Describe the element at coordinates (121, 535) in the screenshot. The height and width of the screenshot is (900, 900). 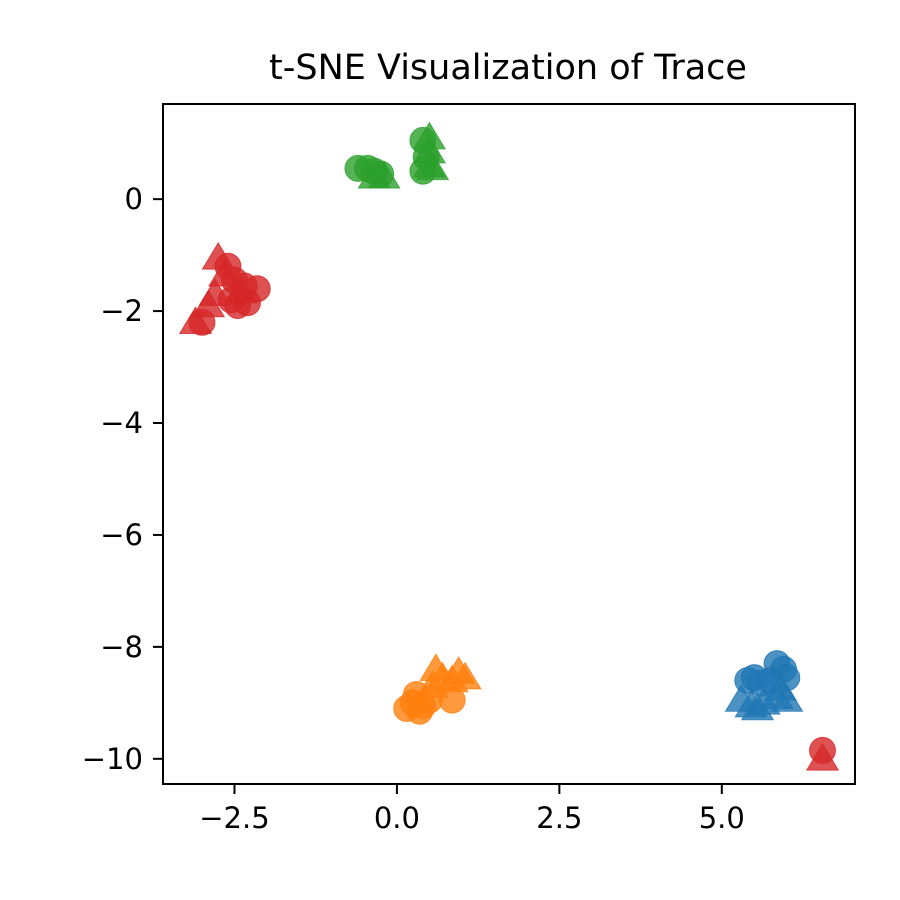
I see `y-tick-label: −6` at that location.